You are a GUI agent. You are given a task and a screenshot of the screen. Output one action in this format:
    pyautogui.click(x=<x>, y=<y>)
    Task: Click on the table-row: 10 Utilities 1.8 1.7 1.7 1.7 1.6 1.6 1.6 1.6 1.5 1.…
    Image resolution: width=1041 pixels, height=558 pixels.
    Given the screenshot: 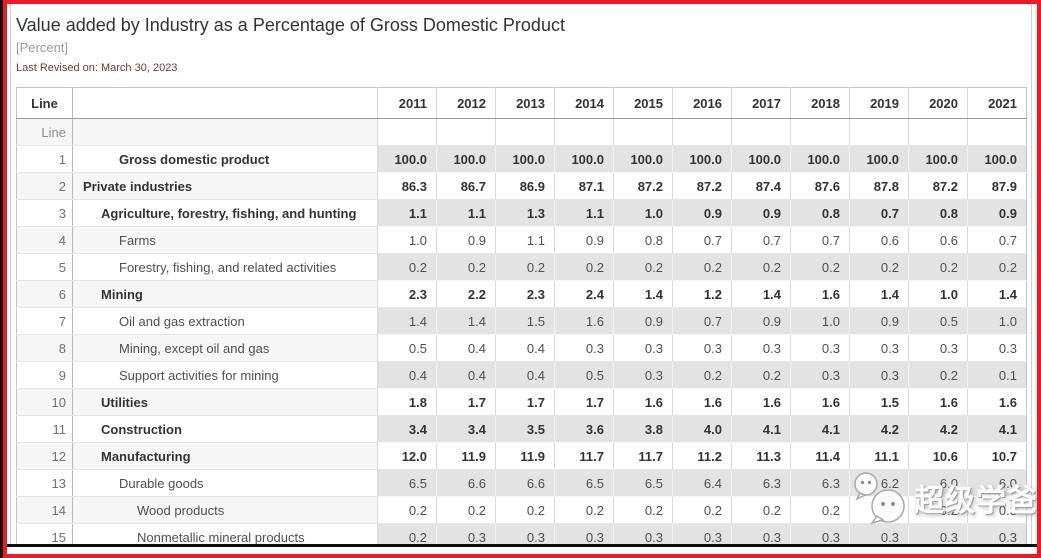 What is the action you would take?
    pyautogui.click(x=521, y=402)
    